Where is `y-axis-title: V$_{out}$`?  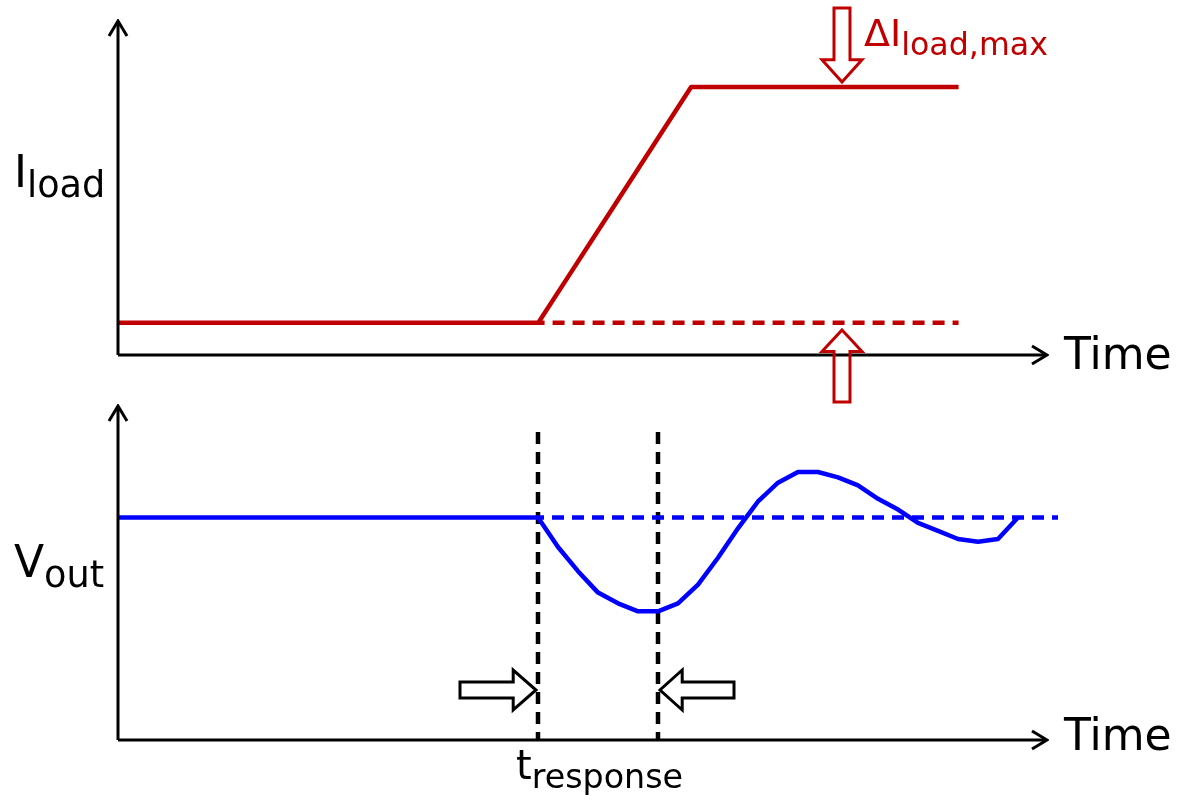
y-axis-title: V$_{out}$ is located at coordinates (59, 566).